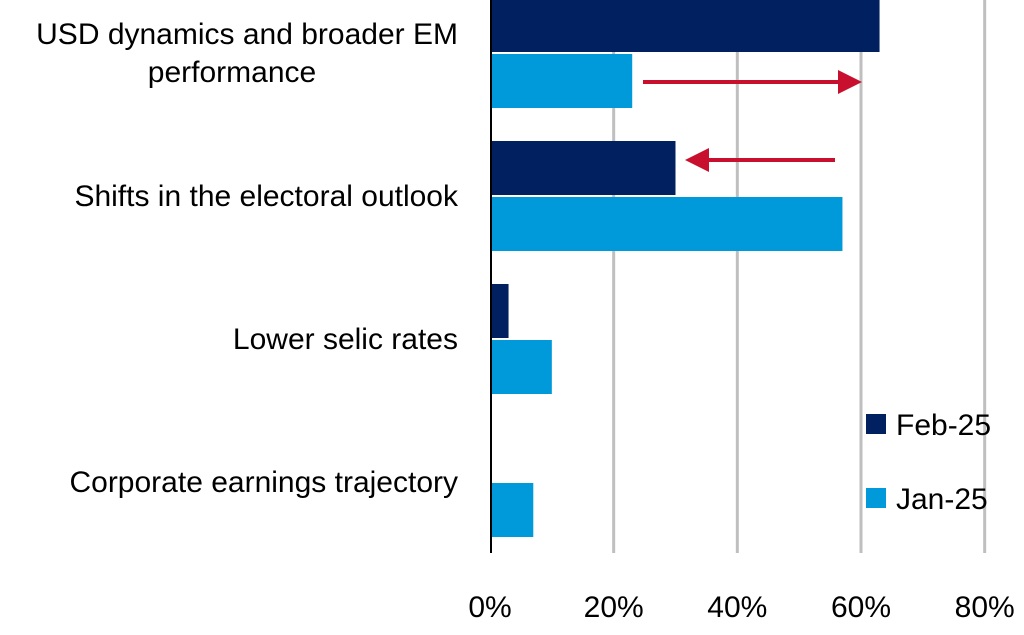  Describe the element at coordinates (345, 339) in the screenshot. I see `category-label: Lower selic rates` at that location.